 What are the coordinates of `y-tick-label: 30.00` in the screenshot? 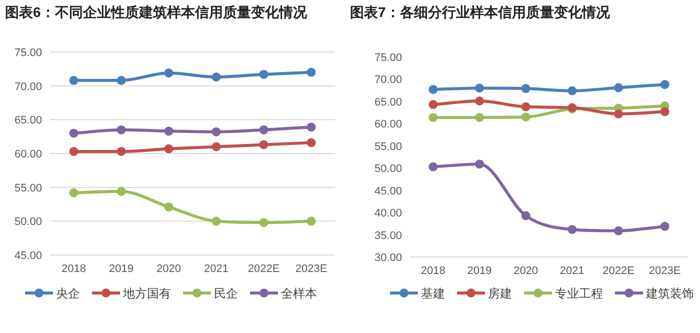 It's located at (388, 258).